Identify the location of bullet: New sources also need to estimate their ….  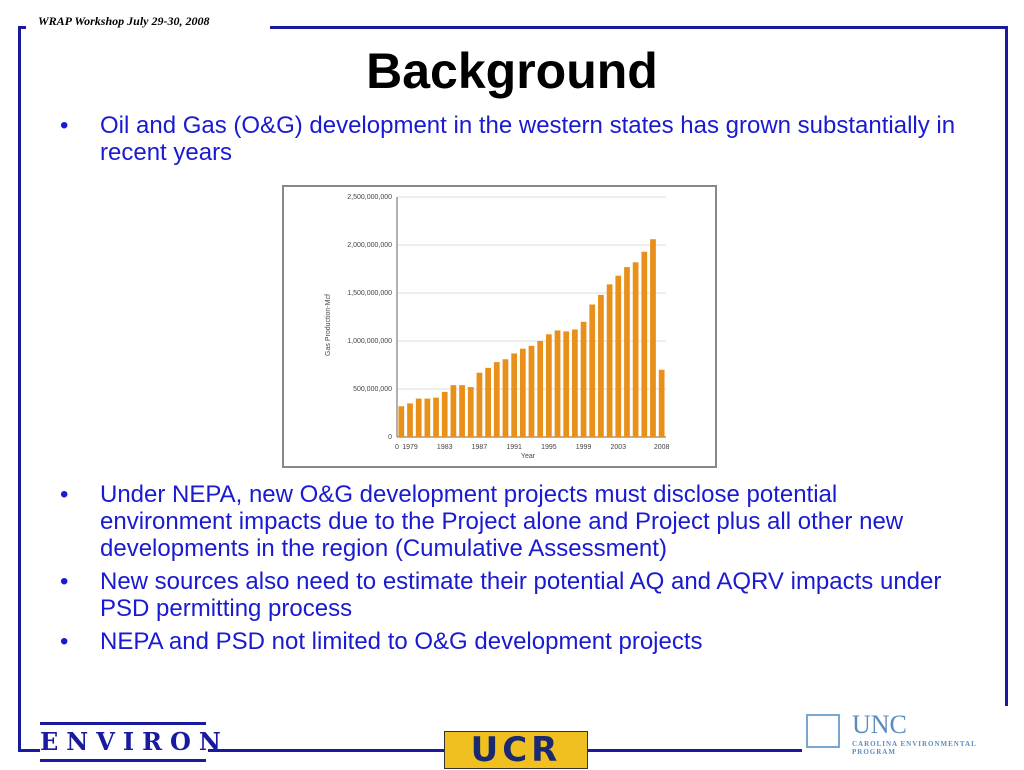
(510, 595).